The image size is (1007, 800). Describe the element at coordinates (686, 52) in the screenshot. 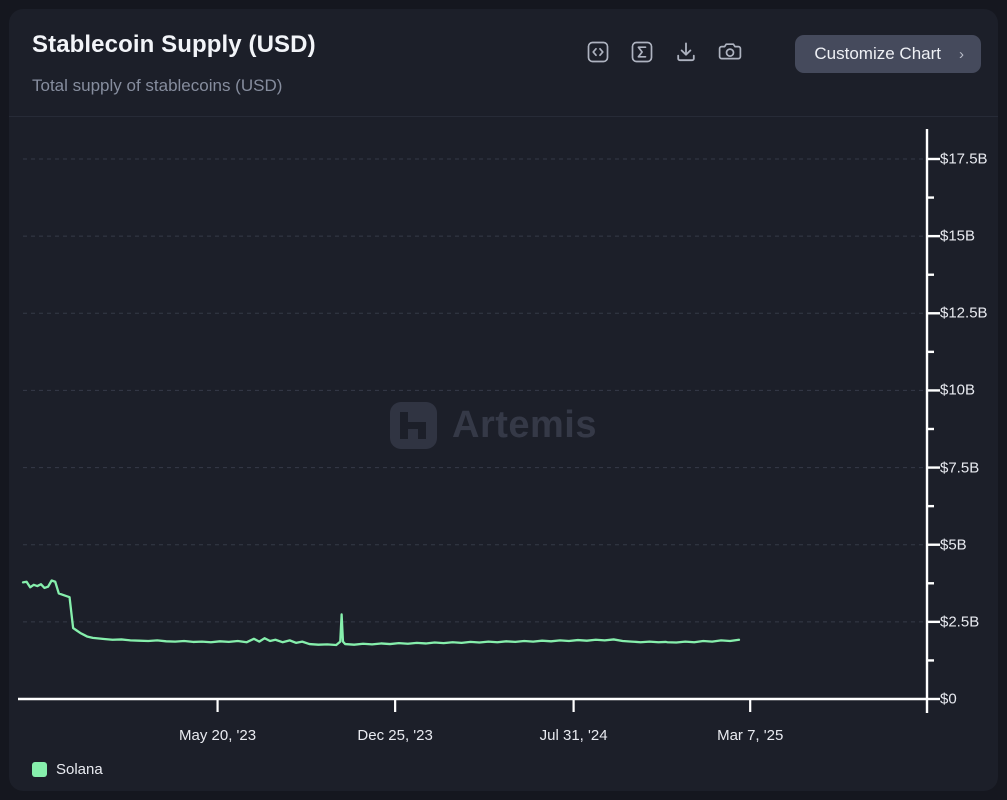

I see `download-icon` at that location.